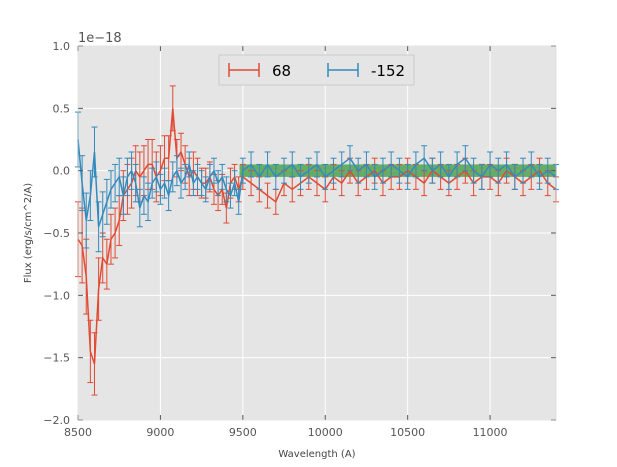 This screenshot has height=467, width=617. What do you see at coordinates (28, 233) in the screenshot?
I see `y-axis-label: Flux (erg/s/cm^2/A)` at bounding box center [28, 233].